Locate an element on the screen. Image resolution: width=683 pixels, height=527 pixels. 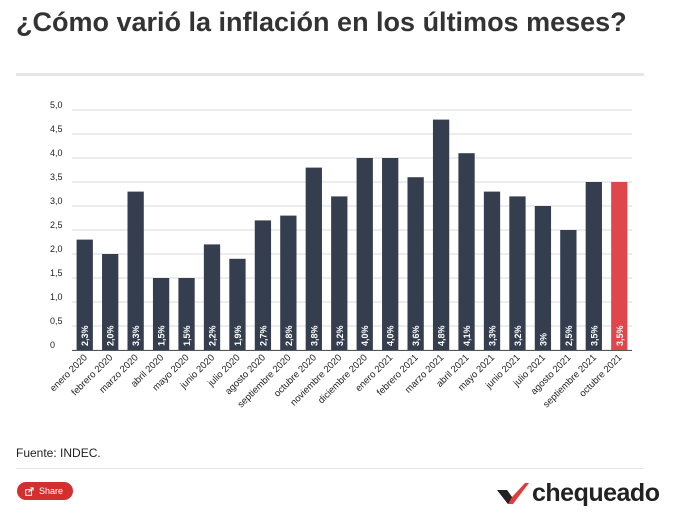
y-tick-label: 0,5 is located at coordinates (56, 321).